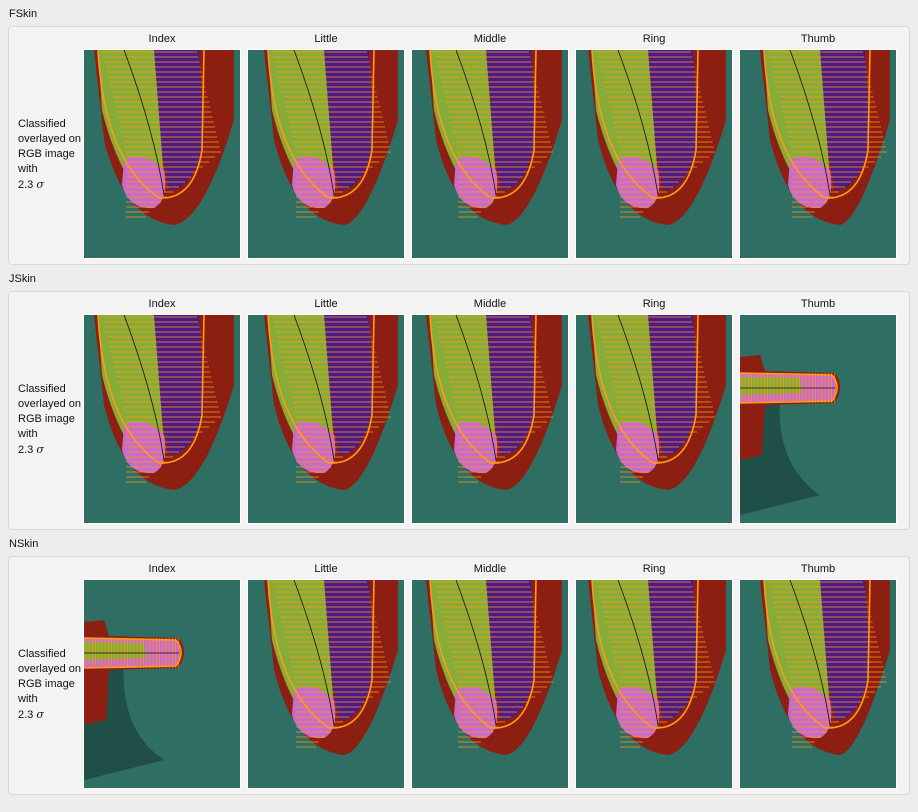 This screenshot has width=918, height=812. What do you see at coordinates (24, 544) in the screenshot?
I see `section-title: NSkin` at bounding box center [24, 544].